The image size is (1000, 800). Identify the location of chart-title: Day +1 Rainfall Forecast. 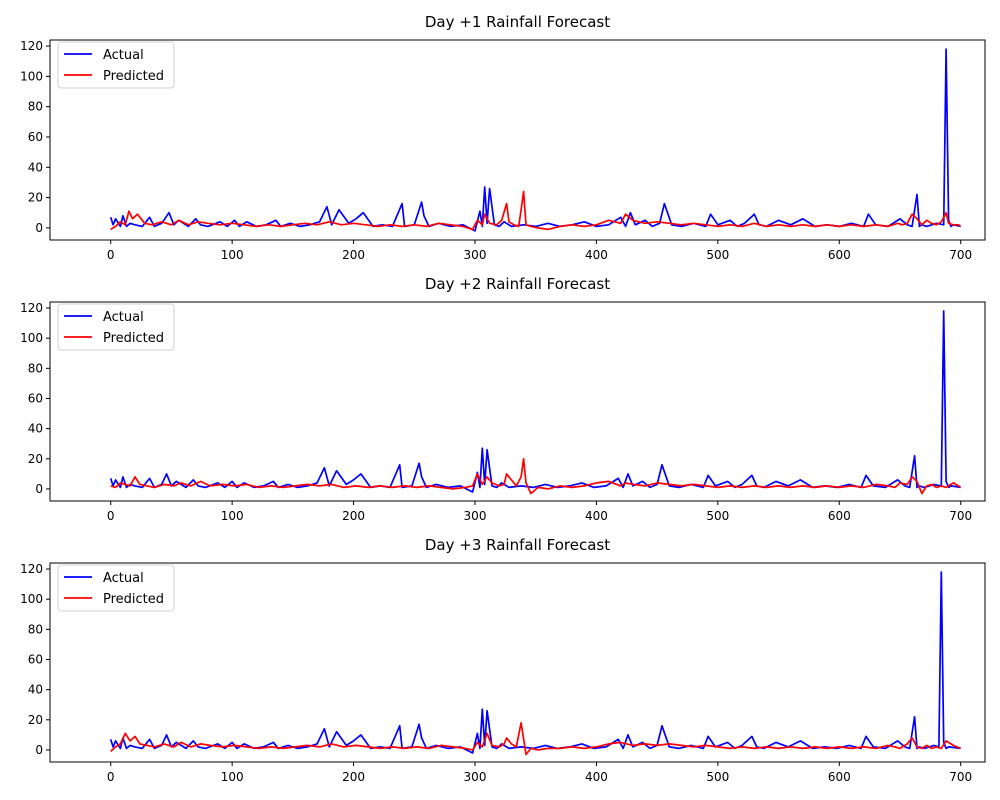
(517, 22).